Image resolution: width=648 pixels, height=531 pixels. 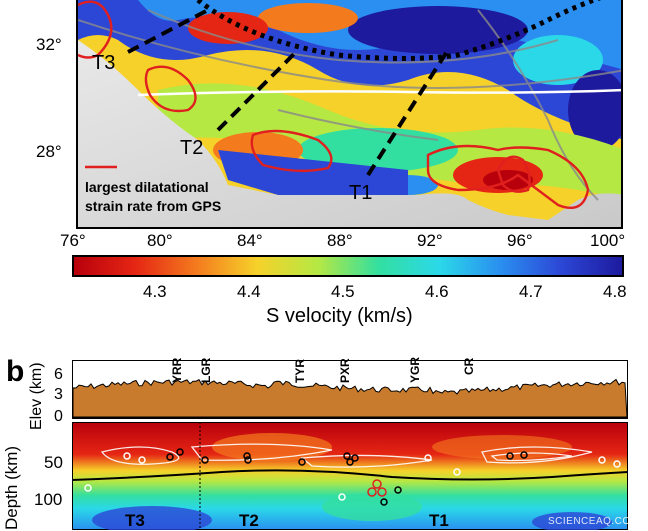 I want to click on colorbar-tick-4-6: 4.6, so click(x=437, y=291).